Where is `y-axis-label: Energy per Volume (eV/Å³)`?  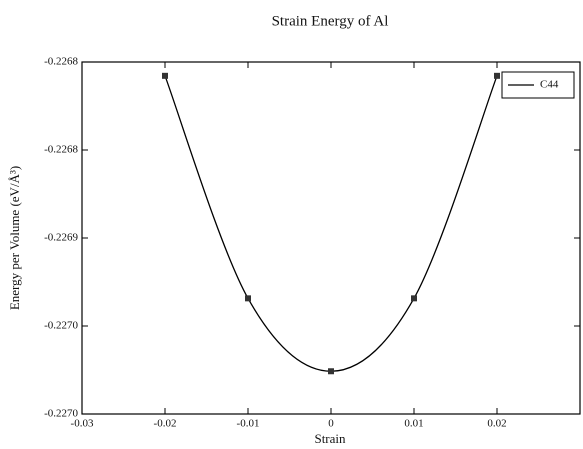 y-axis-label: Energy per Volume (eV/Å³) is located at coordinates (14, 238).